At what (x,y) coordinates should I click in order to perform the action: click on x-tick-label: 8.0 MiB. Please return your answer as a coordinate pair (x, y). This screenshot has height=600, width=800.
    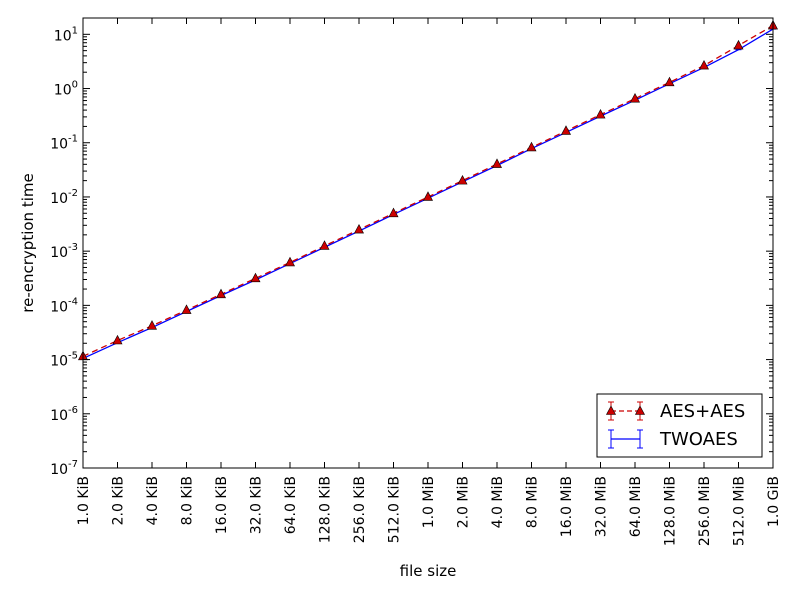
    Looking at the image, I should click on (533, 502).